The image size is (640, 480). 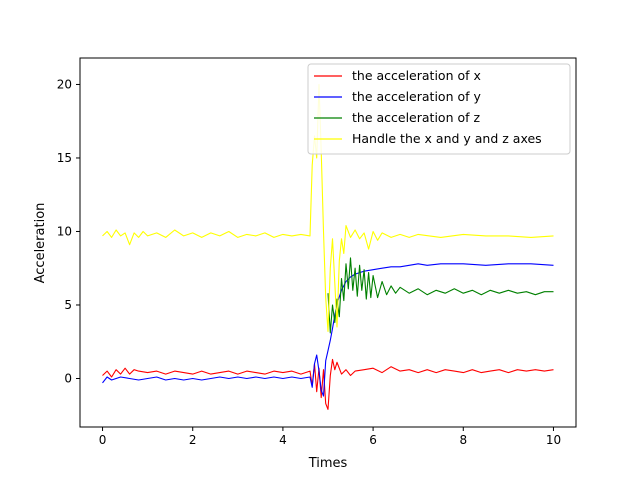 What do you see at coordinates (64, 158) in the screenshot?
I see `y-tick-label: 15` at bounding box center [64, 158].